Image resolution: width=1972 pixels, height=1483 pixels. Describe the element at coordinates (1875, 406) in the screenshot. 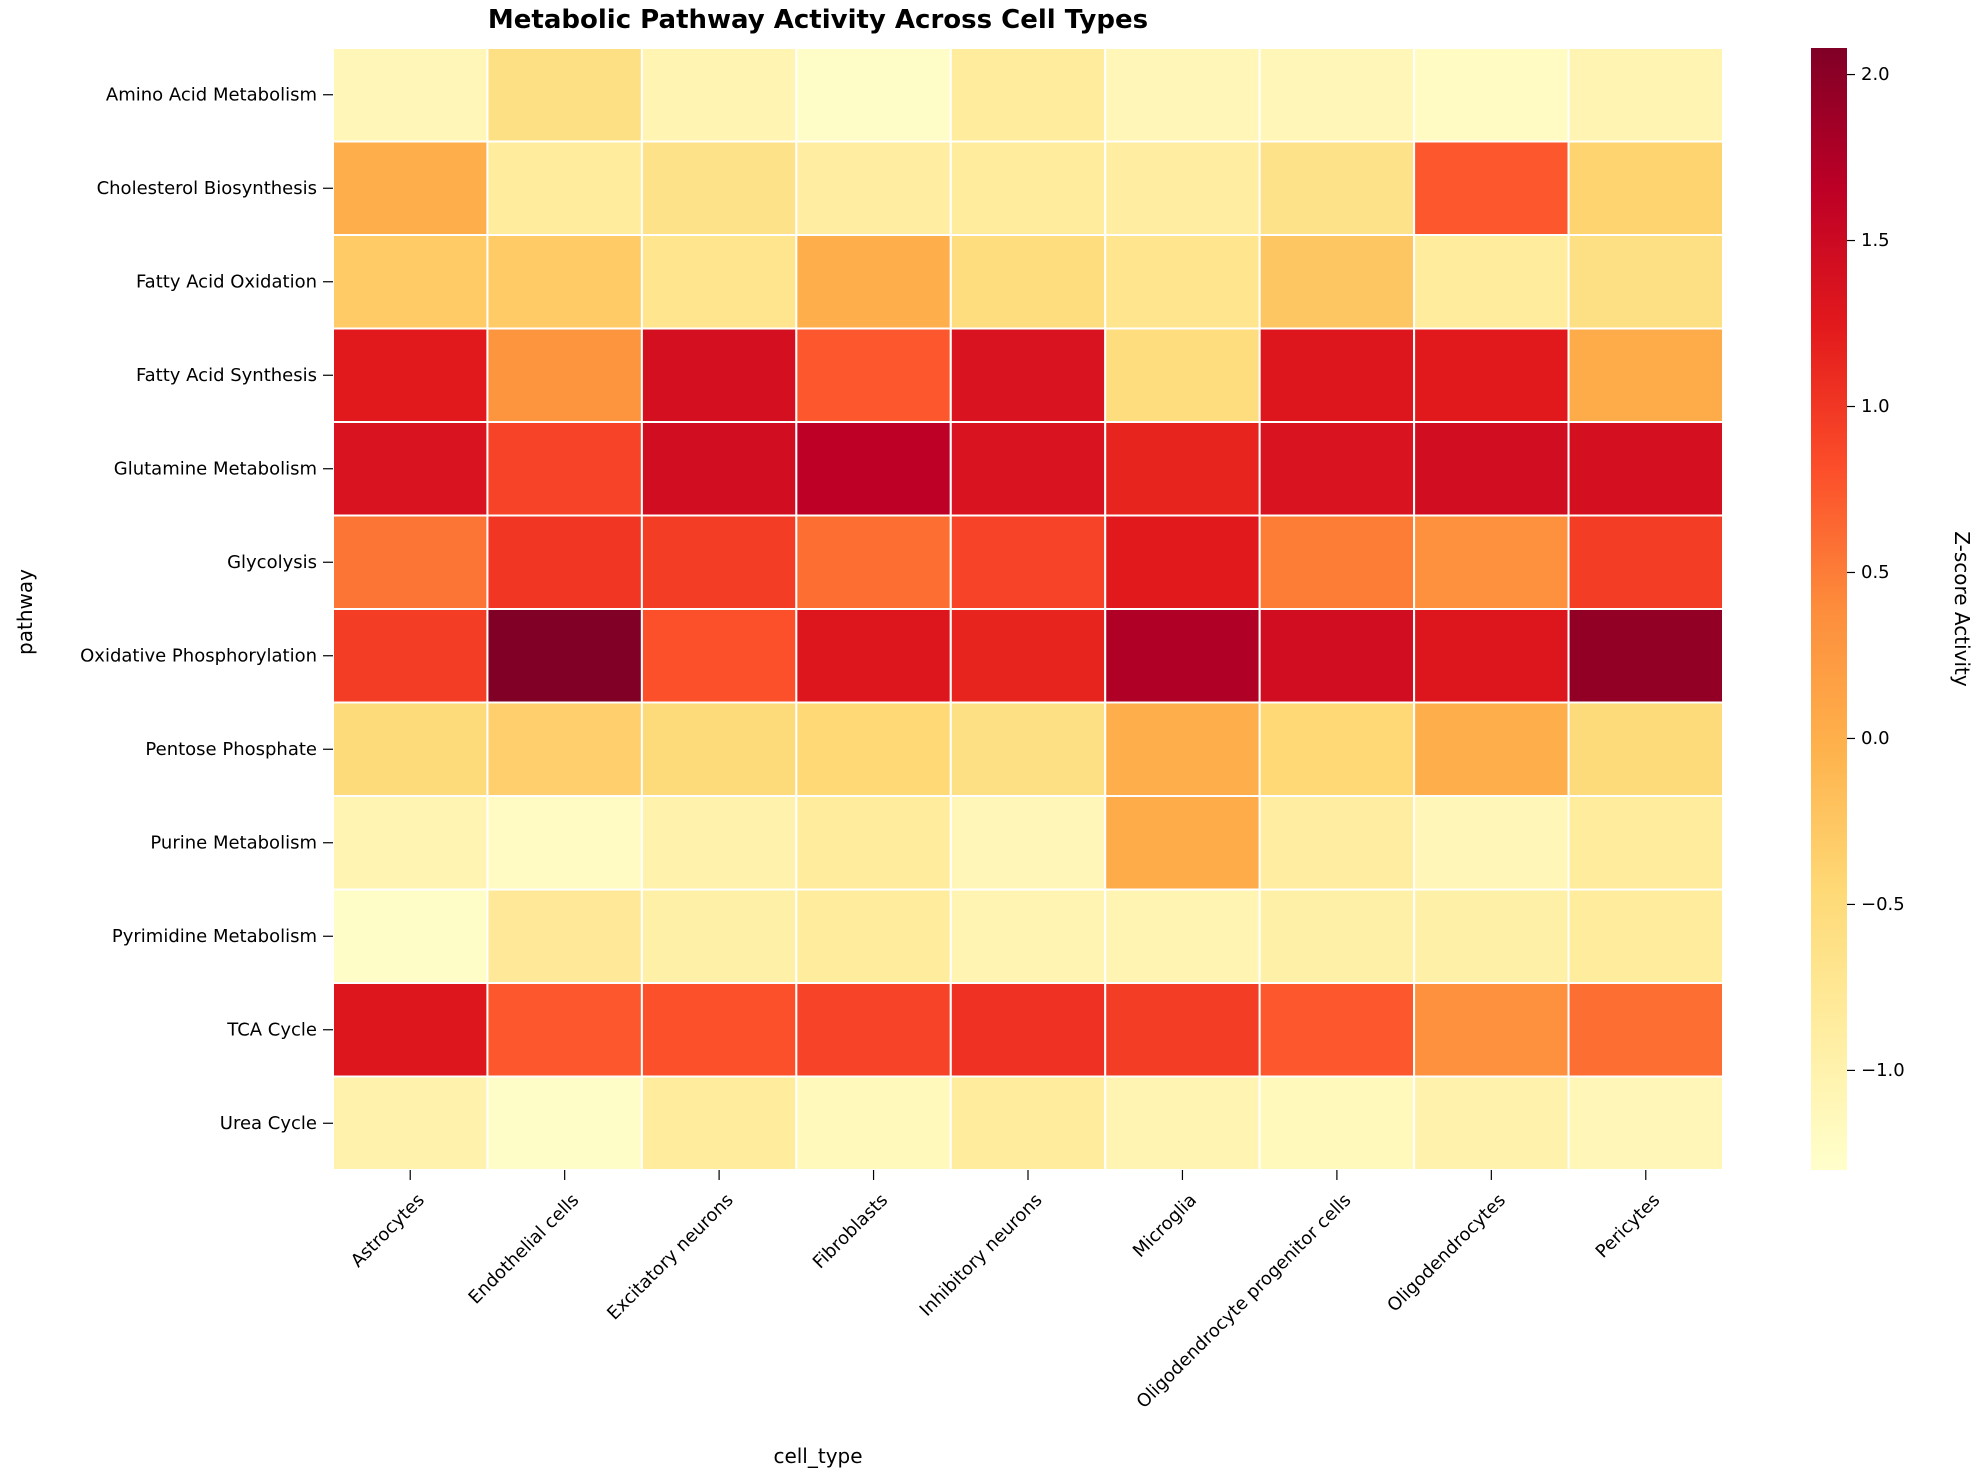

I see `colorbar-tick-label: 1.0` at that location.